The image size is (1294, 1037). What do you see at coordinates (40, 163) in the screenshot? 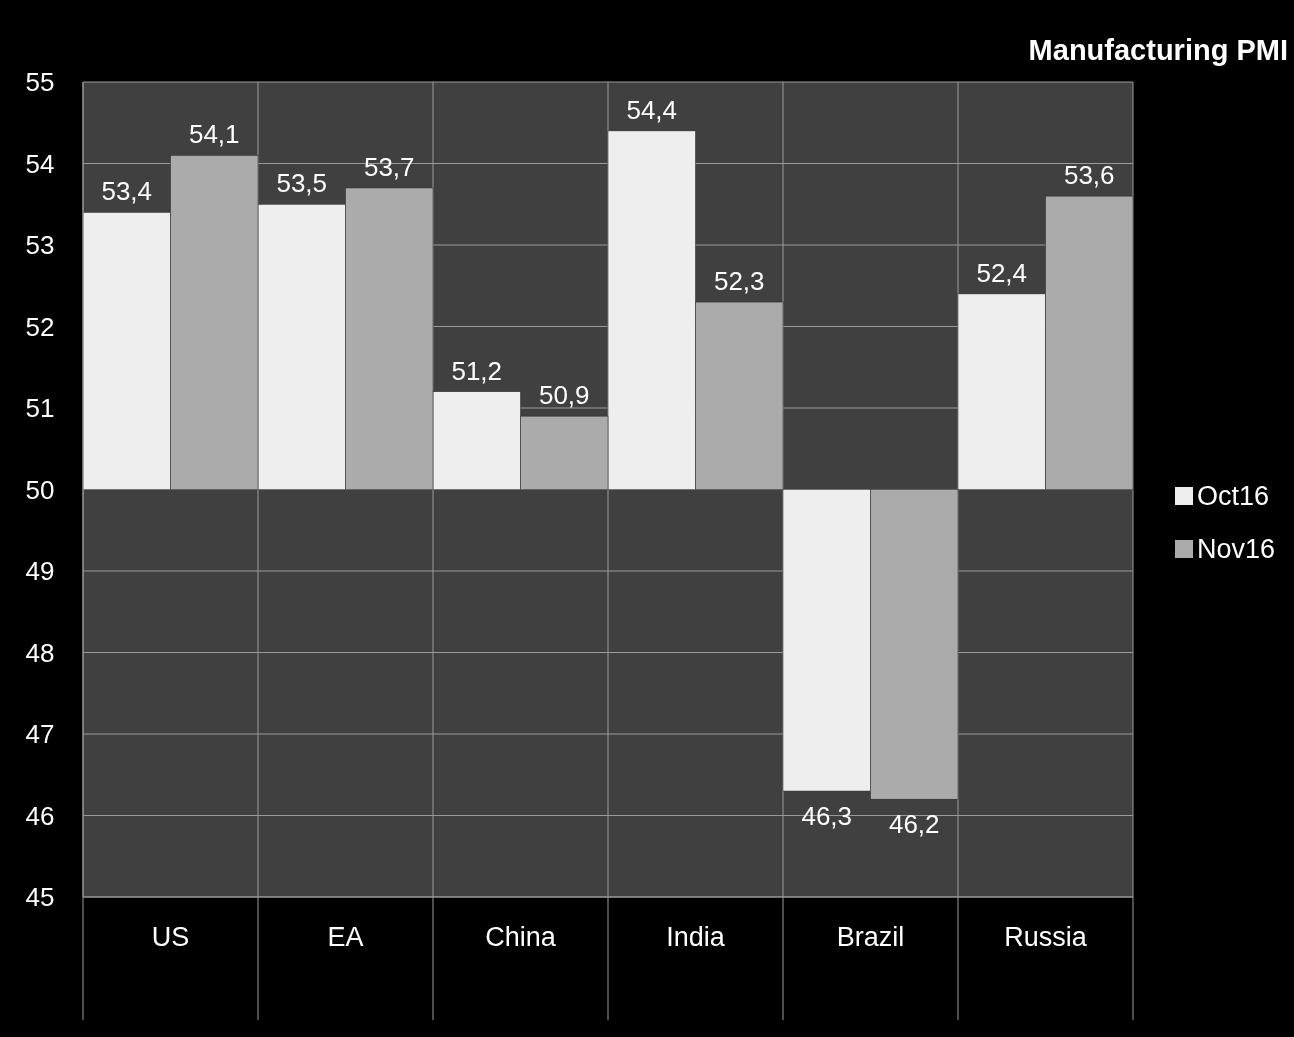
I see `y-tick-label: 54` at bounding box center [40, 163].